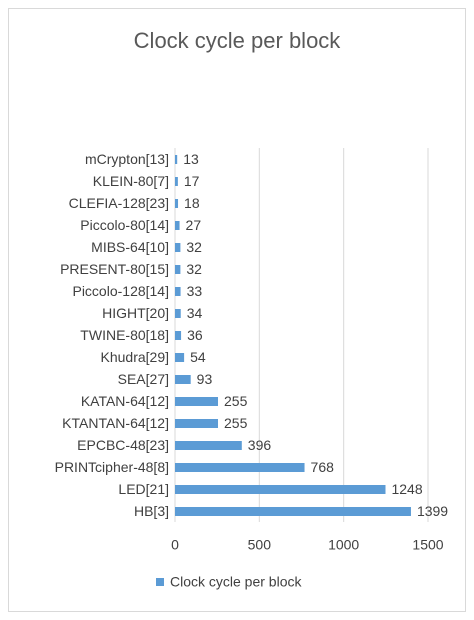  What do you see at coordinates (135, 313) in the screenshot?
I see `y-tick-label: HIGHT[20]` at bounding box center [135, 313].